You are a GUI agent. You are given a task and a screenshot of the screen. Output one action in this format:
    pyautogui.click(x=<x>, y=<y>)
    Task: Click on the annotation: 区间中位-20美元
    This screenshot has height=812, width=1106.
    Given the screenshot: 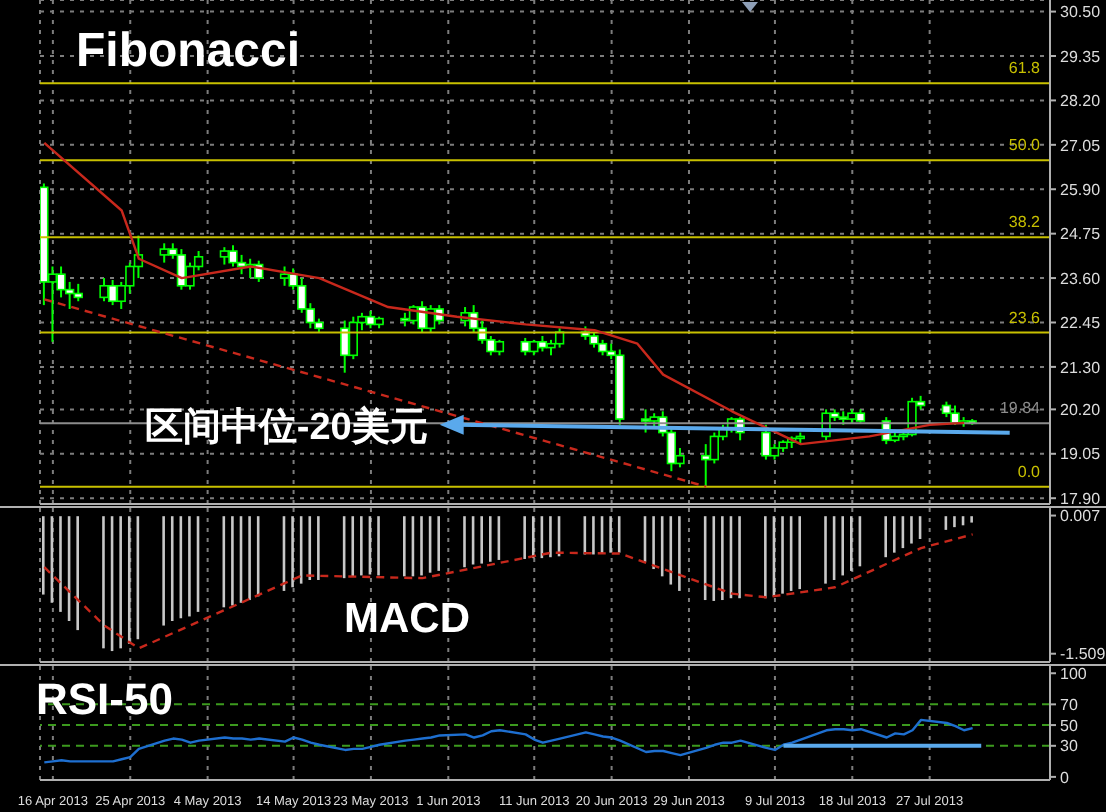 What is the action you would take?
    pyautogui.click(x=286, y=426)
    